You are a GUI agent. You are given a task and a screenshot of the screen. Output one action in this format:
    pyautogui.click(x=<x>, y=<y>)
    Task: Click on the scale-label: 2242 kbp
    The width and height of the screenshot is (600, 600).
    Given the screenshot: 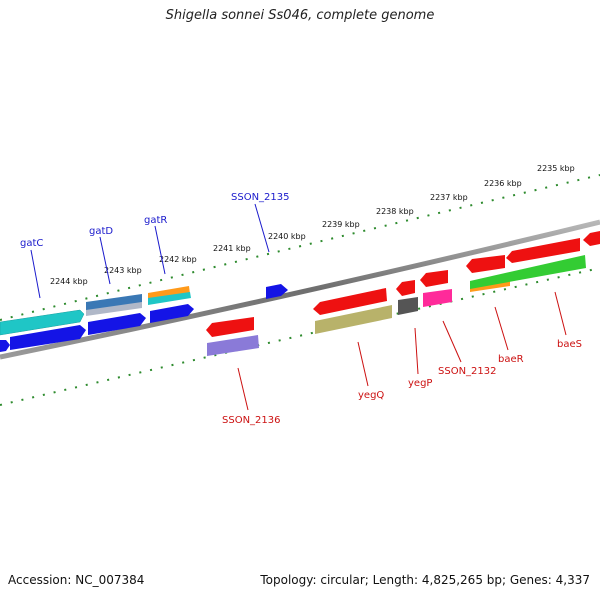 What is the action you would take?
    pyautogui.click(x=178, y=259)
    